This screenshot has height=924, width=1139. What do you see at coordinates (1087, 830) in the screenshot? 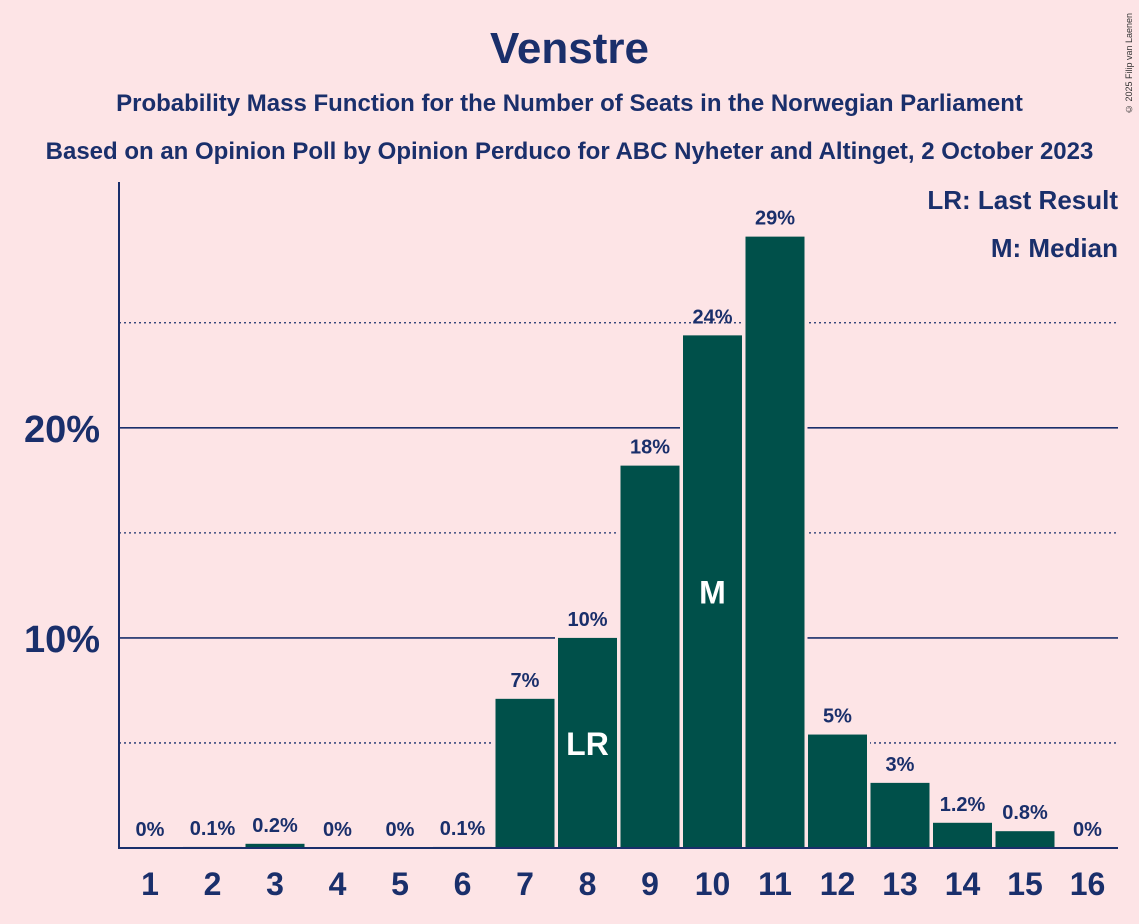
I see `data-label-16: 0%` at bounding box center [1087, 830].